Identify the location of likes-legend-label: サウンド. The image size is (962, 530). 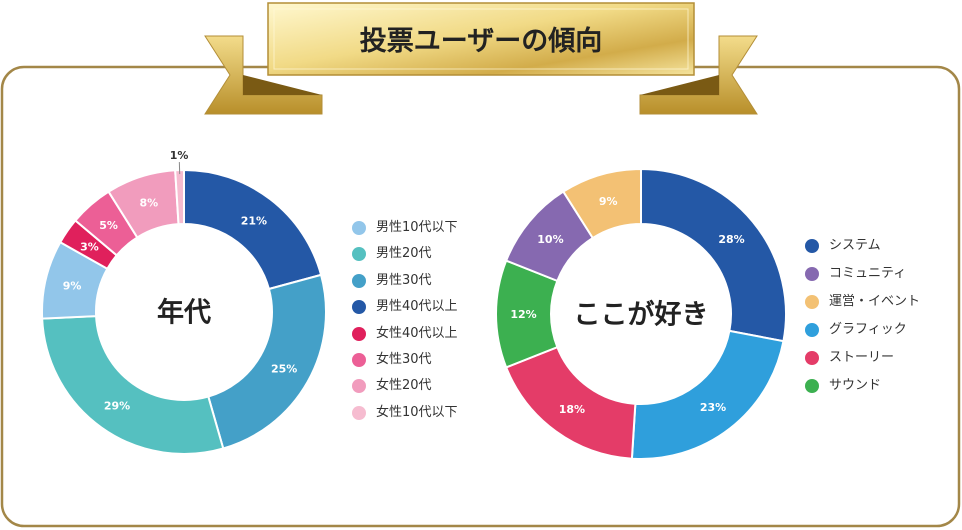
(855, 385).